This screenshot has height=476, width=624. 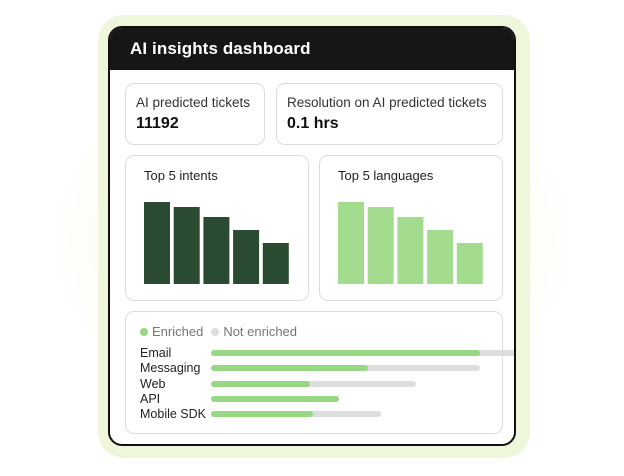 I want to click on chart-legend: Enriched Not enriched, so click(x=222, y=331).